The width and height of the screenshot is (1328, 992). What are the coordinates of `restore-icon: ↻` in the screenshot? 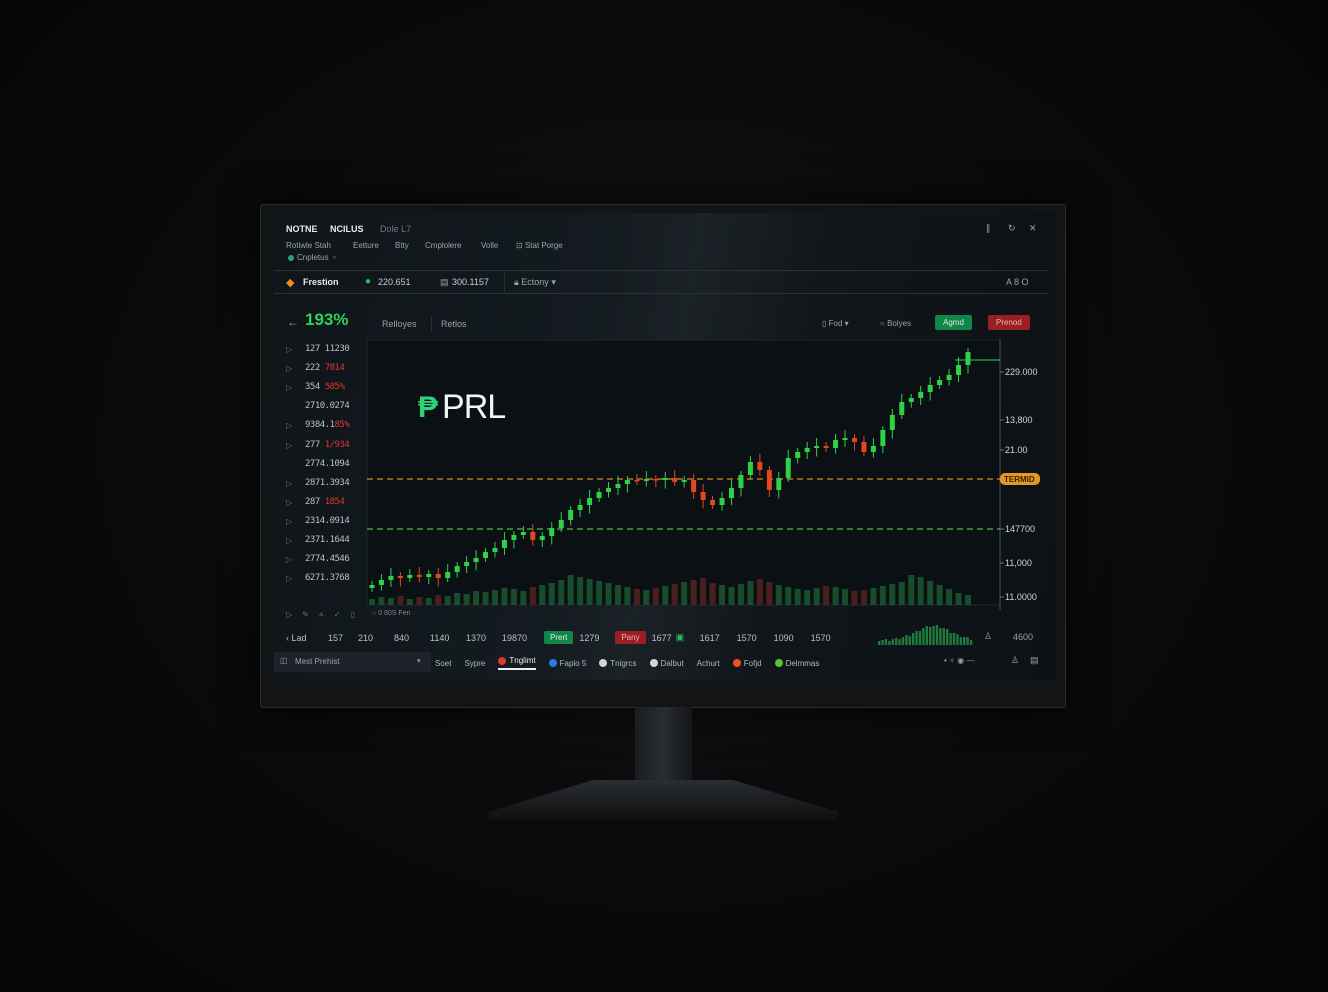 It's located at (1012, 228).